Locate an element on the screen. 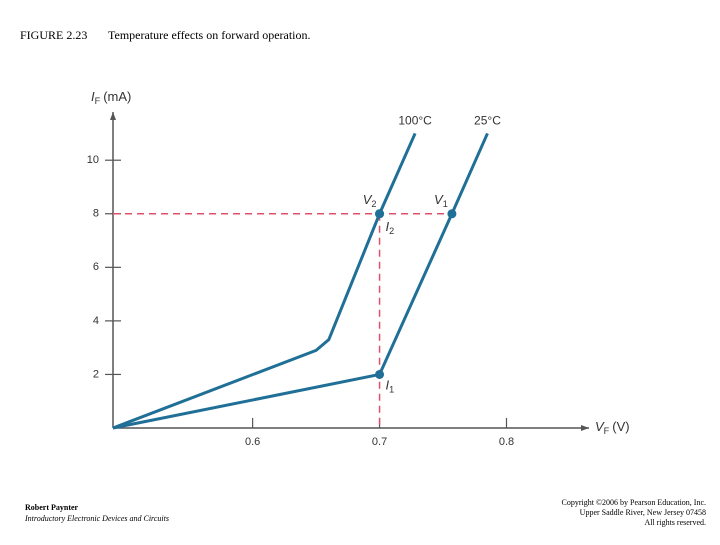  point-label: V1 is located at coordinates (441, 200).